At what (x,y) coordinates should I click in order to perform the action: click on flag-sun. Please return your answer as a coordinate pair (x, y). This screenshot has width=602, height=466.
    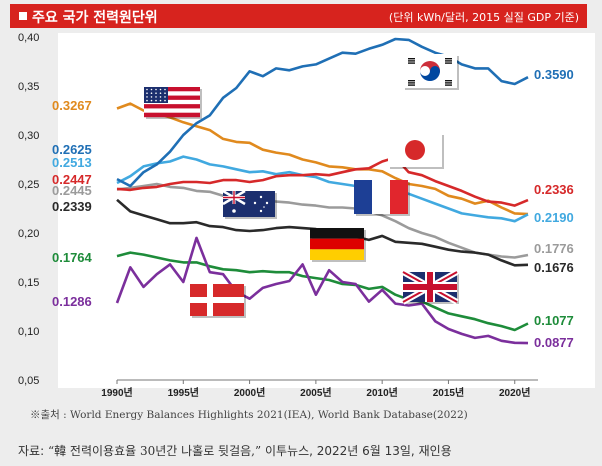
    Looking at the image, I should click on (415, 150).